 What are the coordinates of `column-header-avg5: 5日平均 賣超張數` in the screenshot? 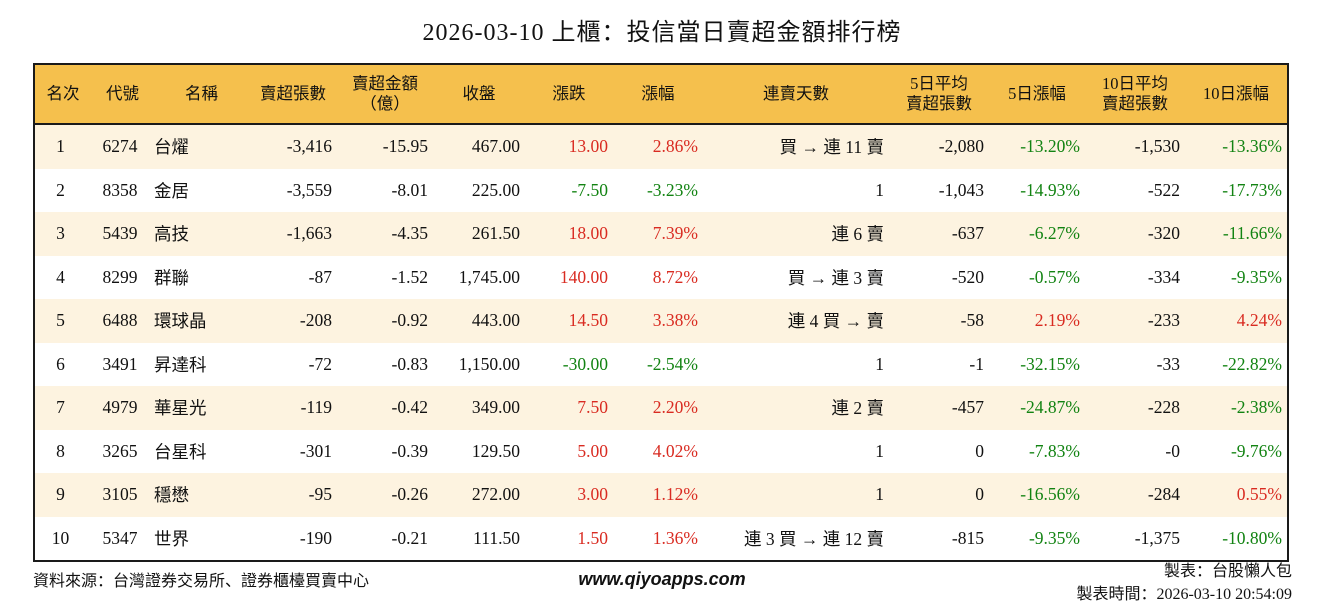 It's located at (939, 94).